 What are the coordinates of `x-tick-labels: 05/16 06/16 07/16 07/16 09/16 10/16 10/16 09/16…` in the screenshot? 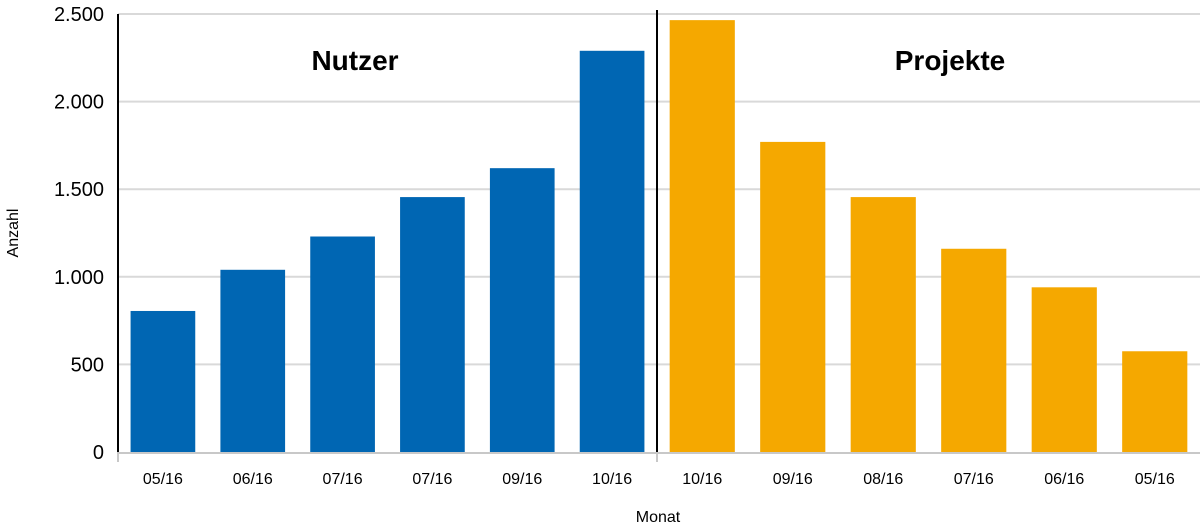 It's located at (659, 479).